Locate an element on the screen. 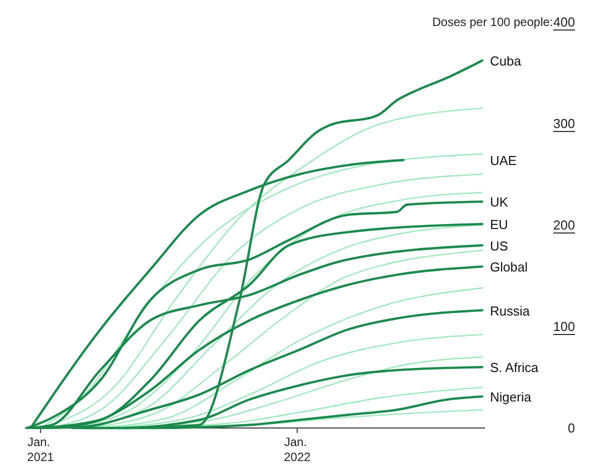 The width and height of the screenshot is (590, 470). text: UAE is located at coordinates (504, 160).